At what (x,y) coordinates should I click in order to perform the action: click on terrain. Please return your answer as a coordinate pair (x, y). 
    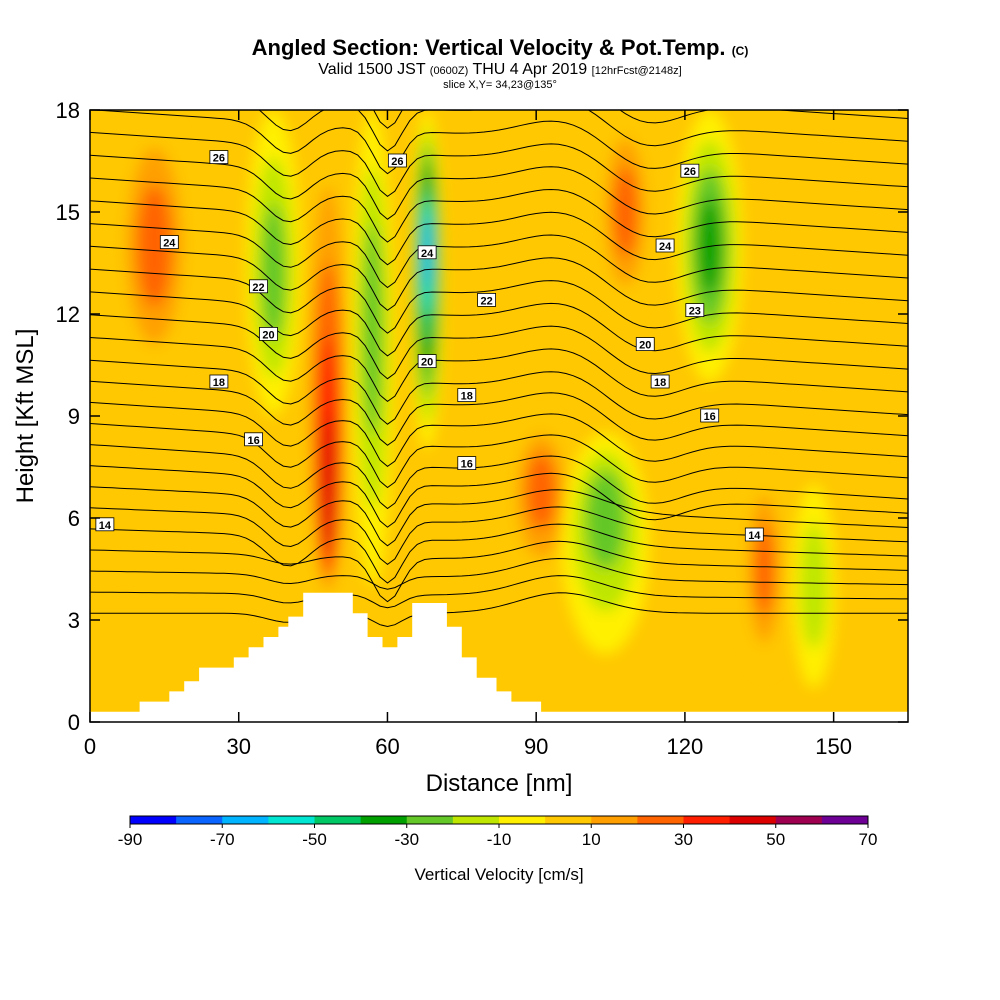
    Looking at the image, I should click on (499, 657).